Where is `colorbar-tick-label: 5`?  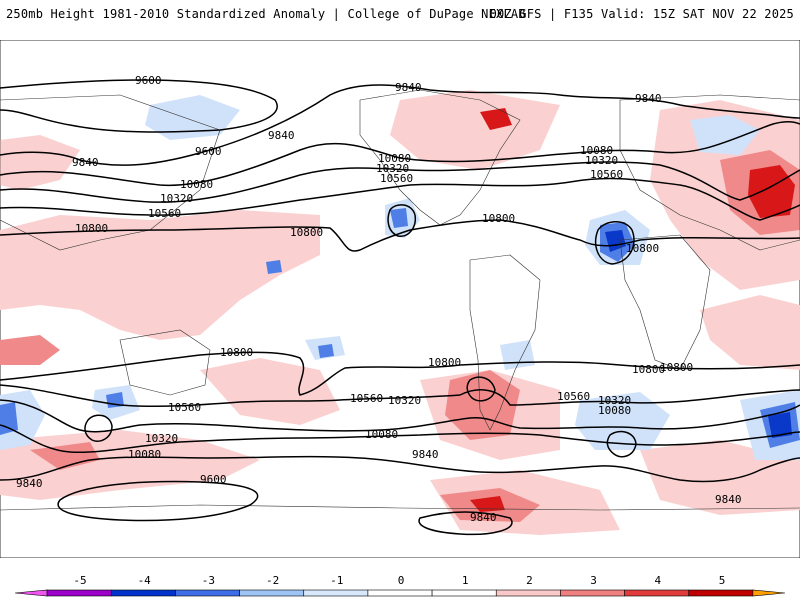
colorbar-tick-label: 5 is located at coordinates (722, 580).